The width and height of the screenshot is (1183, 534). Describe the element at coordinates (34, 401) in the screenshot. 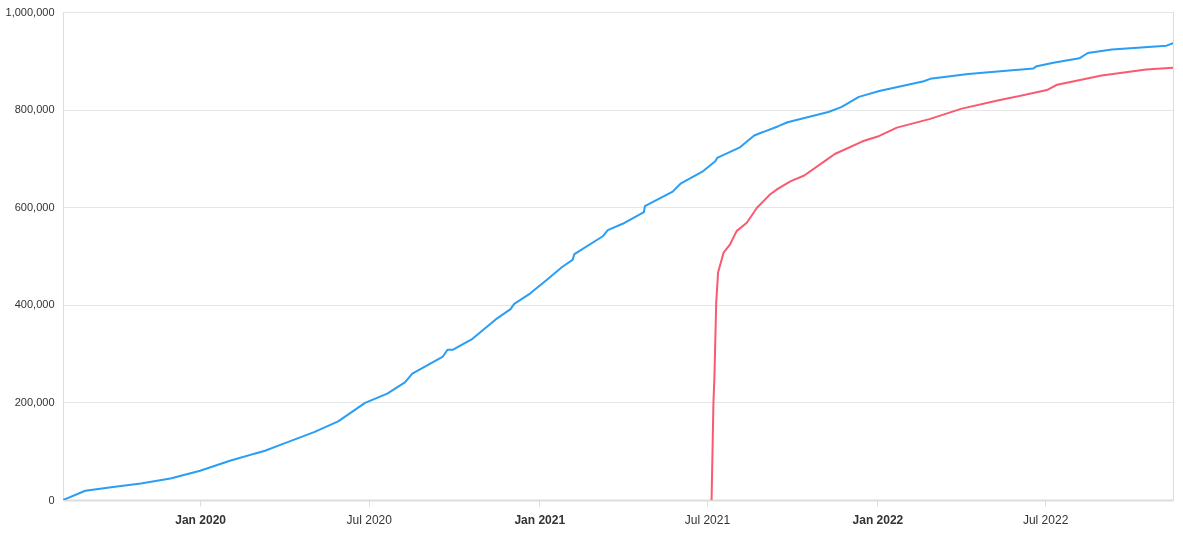

I see `y-tick-label: 200,000` at that location.